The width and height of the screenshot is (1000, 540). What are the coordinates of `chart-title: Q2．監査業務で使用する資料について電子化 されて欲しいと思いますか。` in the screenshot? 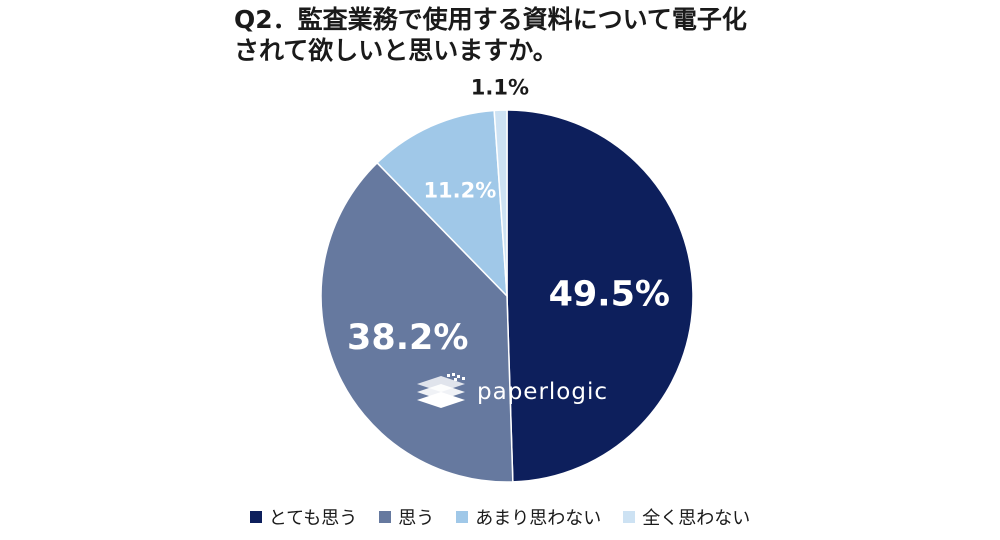 It's located at (544, 35).